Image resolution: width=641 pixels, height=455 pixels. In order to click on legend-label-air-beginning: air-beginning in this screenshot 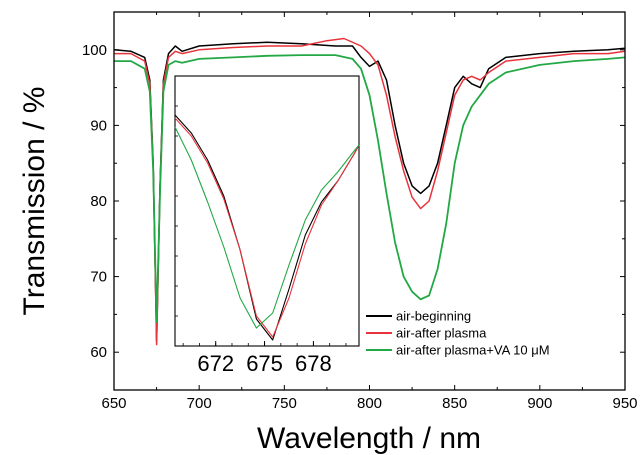, I will do `click(433, 316)`.